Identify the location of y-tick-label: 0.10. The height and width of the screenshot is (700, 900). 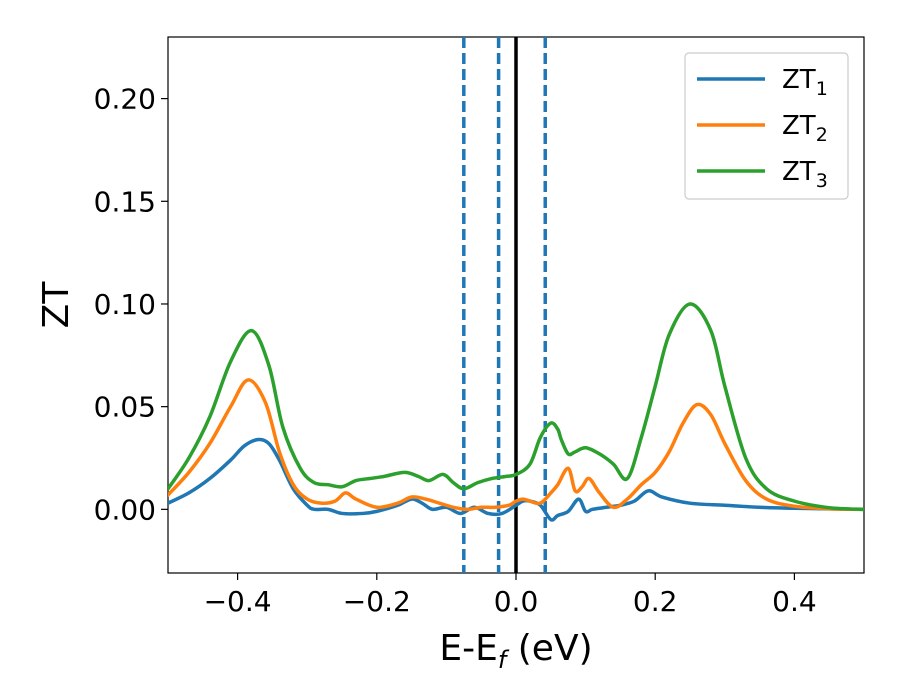
(125, 304).